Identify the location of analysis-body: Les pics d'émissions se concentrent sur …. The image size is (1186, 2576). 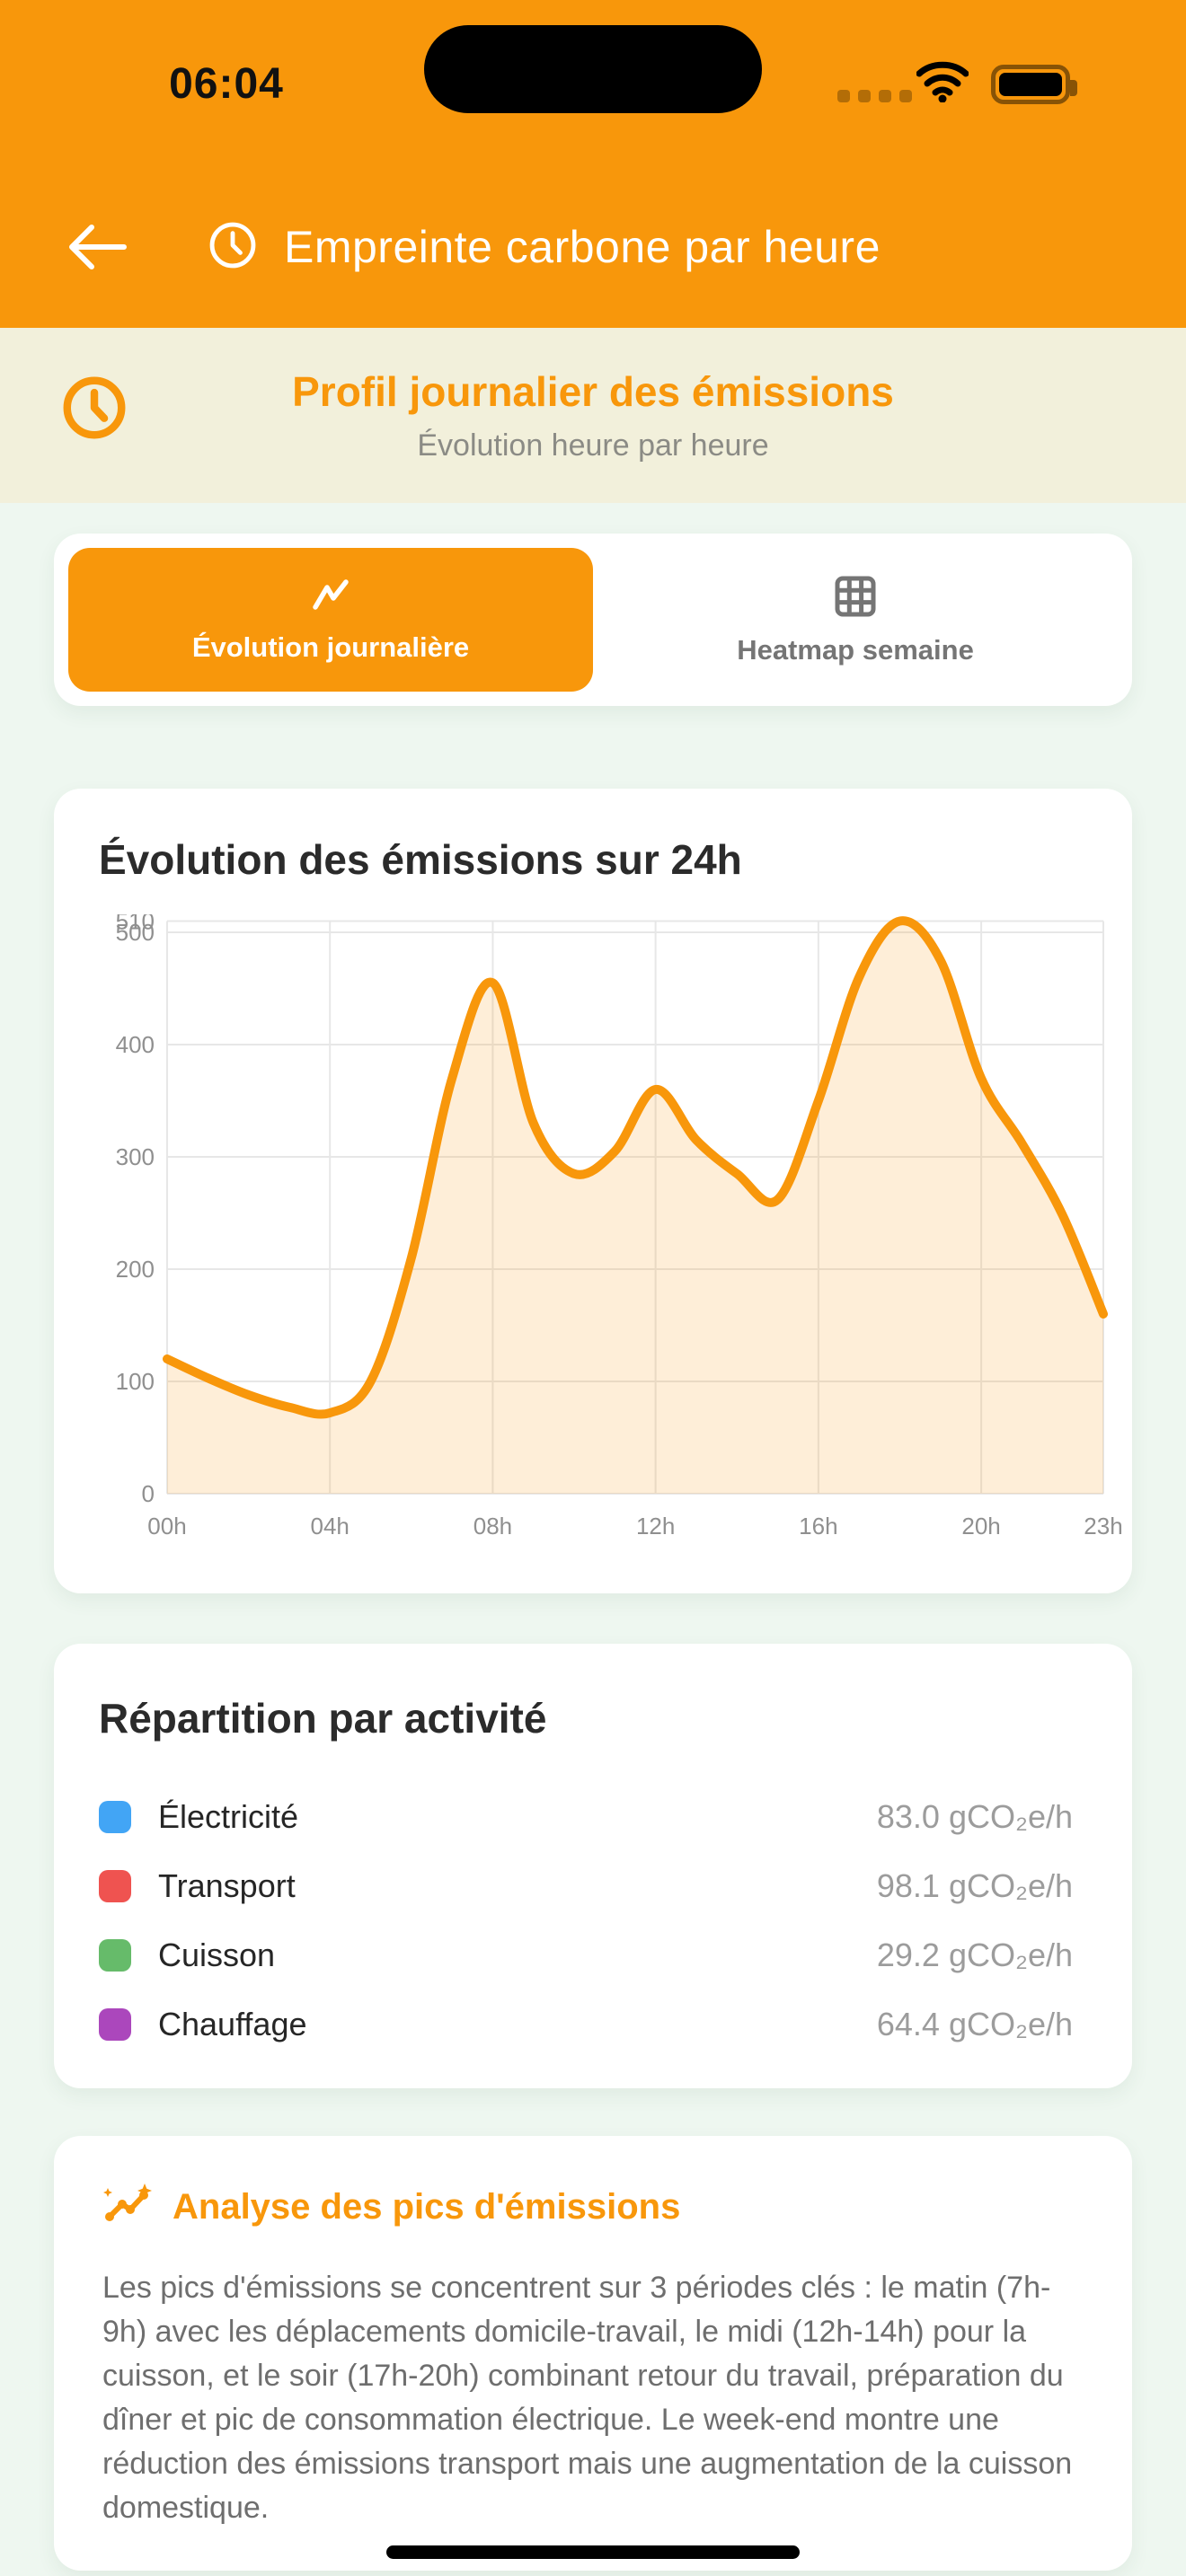
(587, 2398).